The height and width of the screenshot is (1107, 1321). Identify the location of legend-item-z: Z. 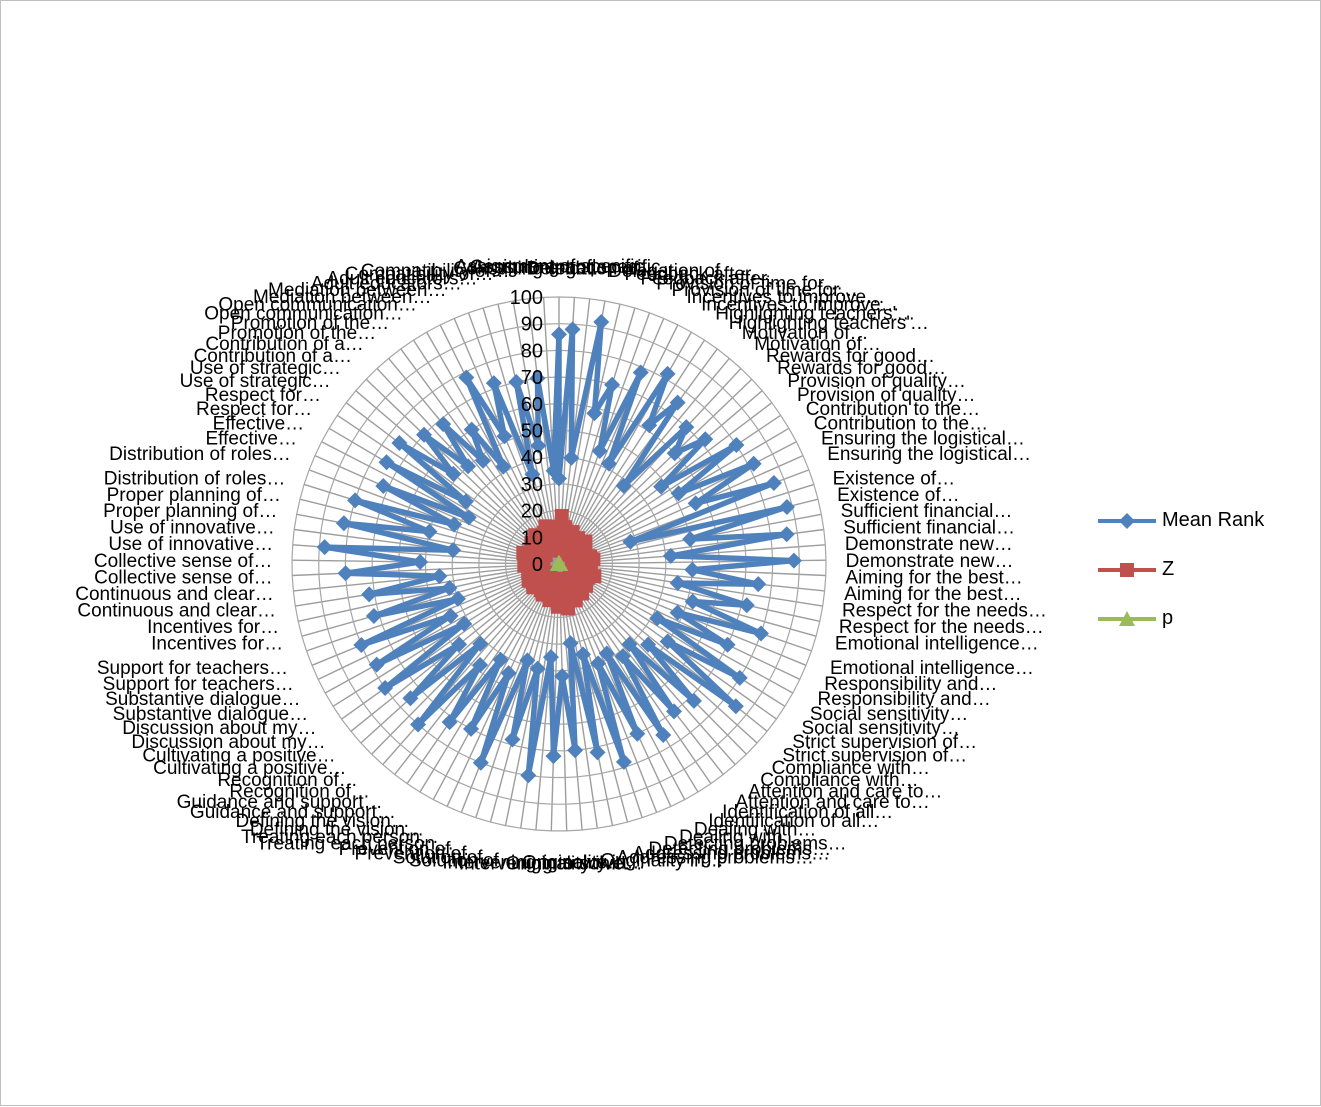
(1206, 569).